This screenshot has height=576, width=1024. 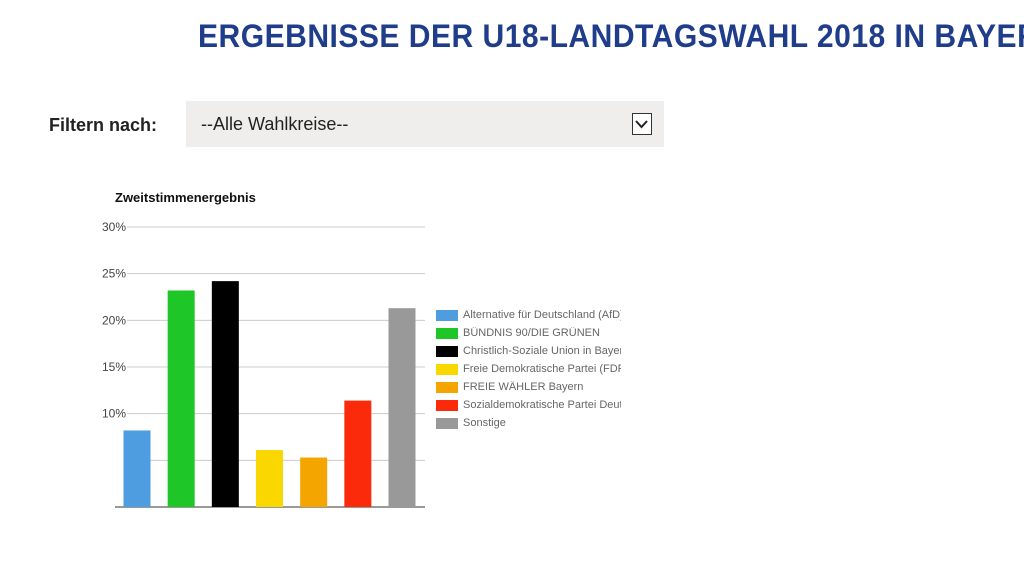 What do you see at coordinates (114, 320) in the screenshot?
I see `y-tick-label: 20%` at bounding box center [114, 320].